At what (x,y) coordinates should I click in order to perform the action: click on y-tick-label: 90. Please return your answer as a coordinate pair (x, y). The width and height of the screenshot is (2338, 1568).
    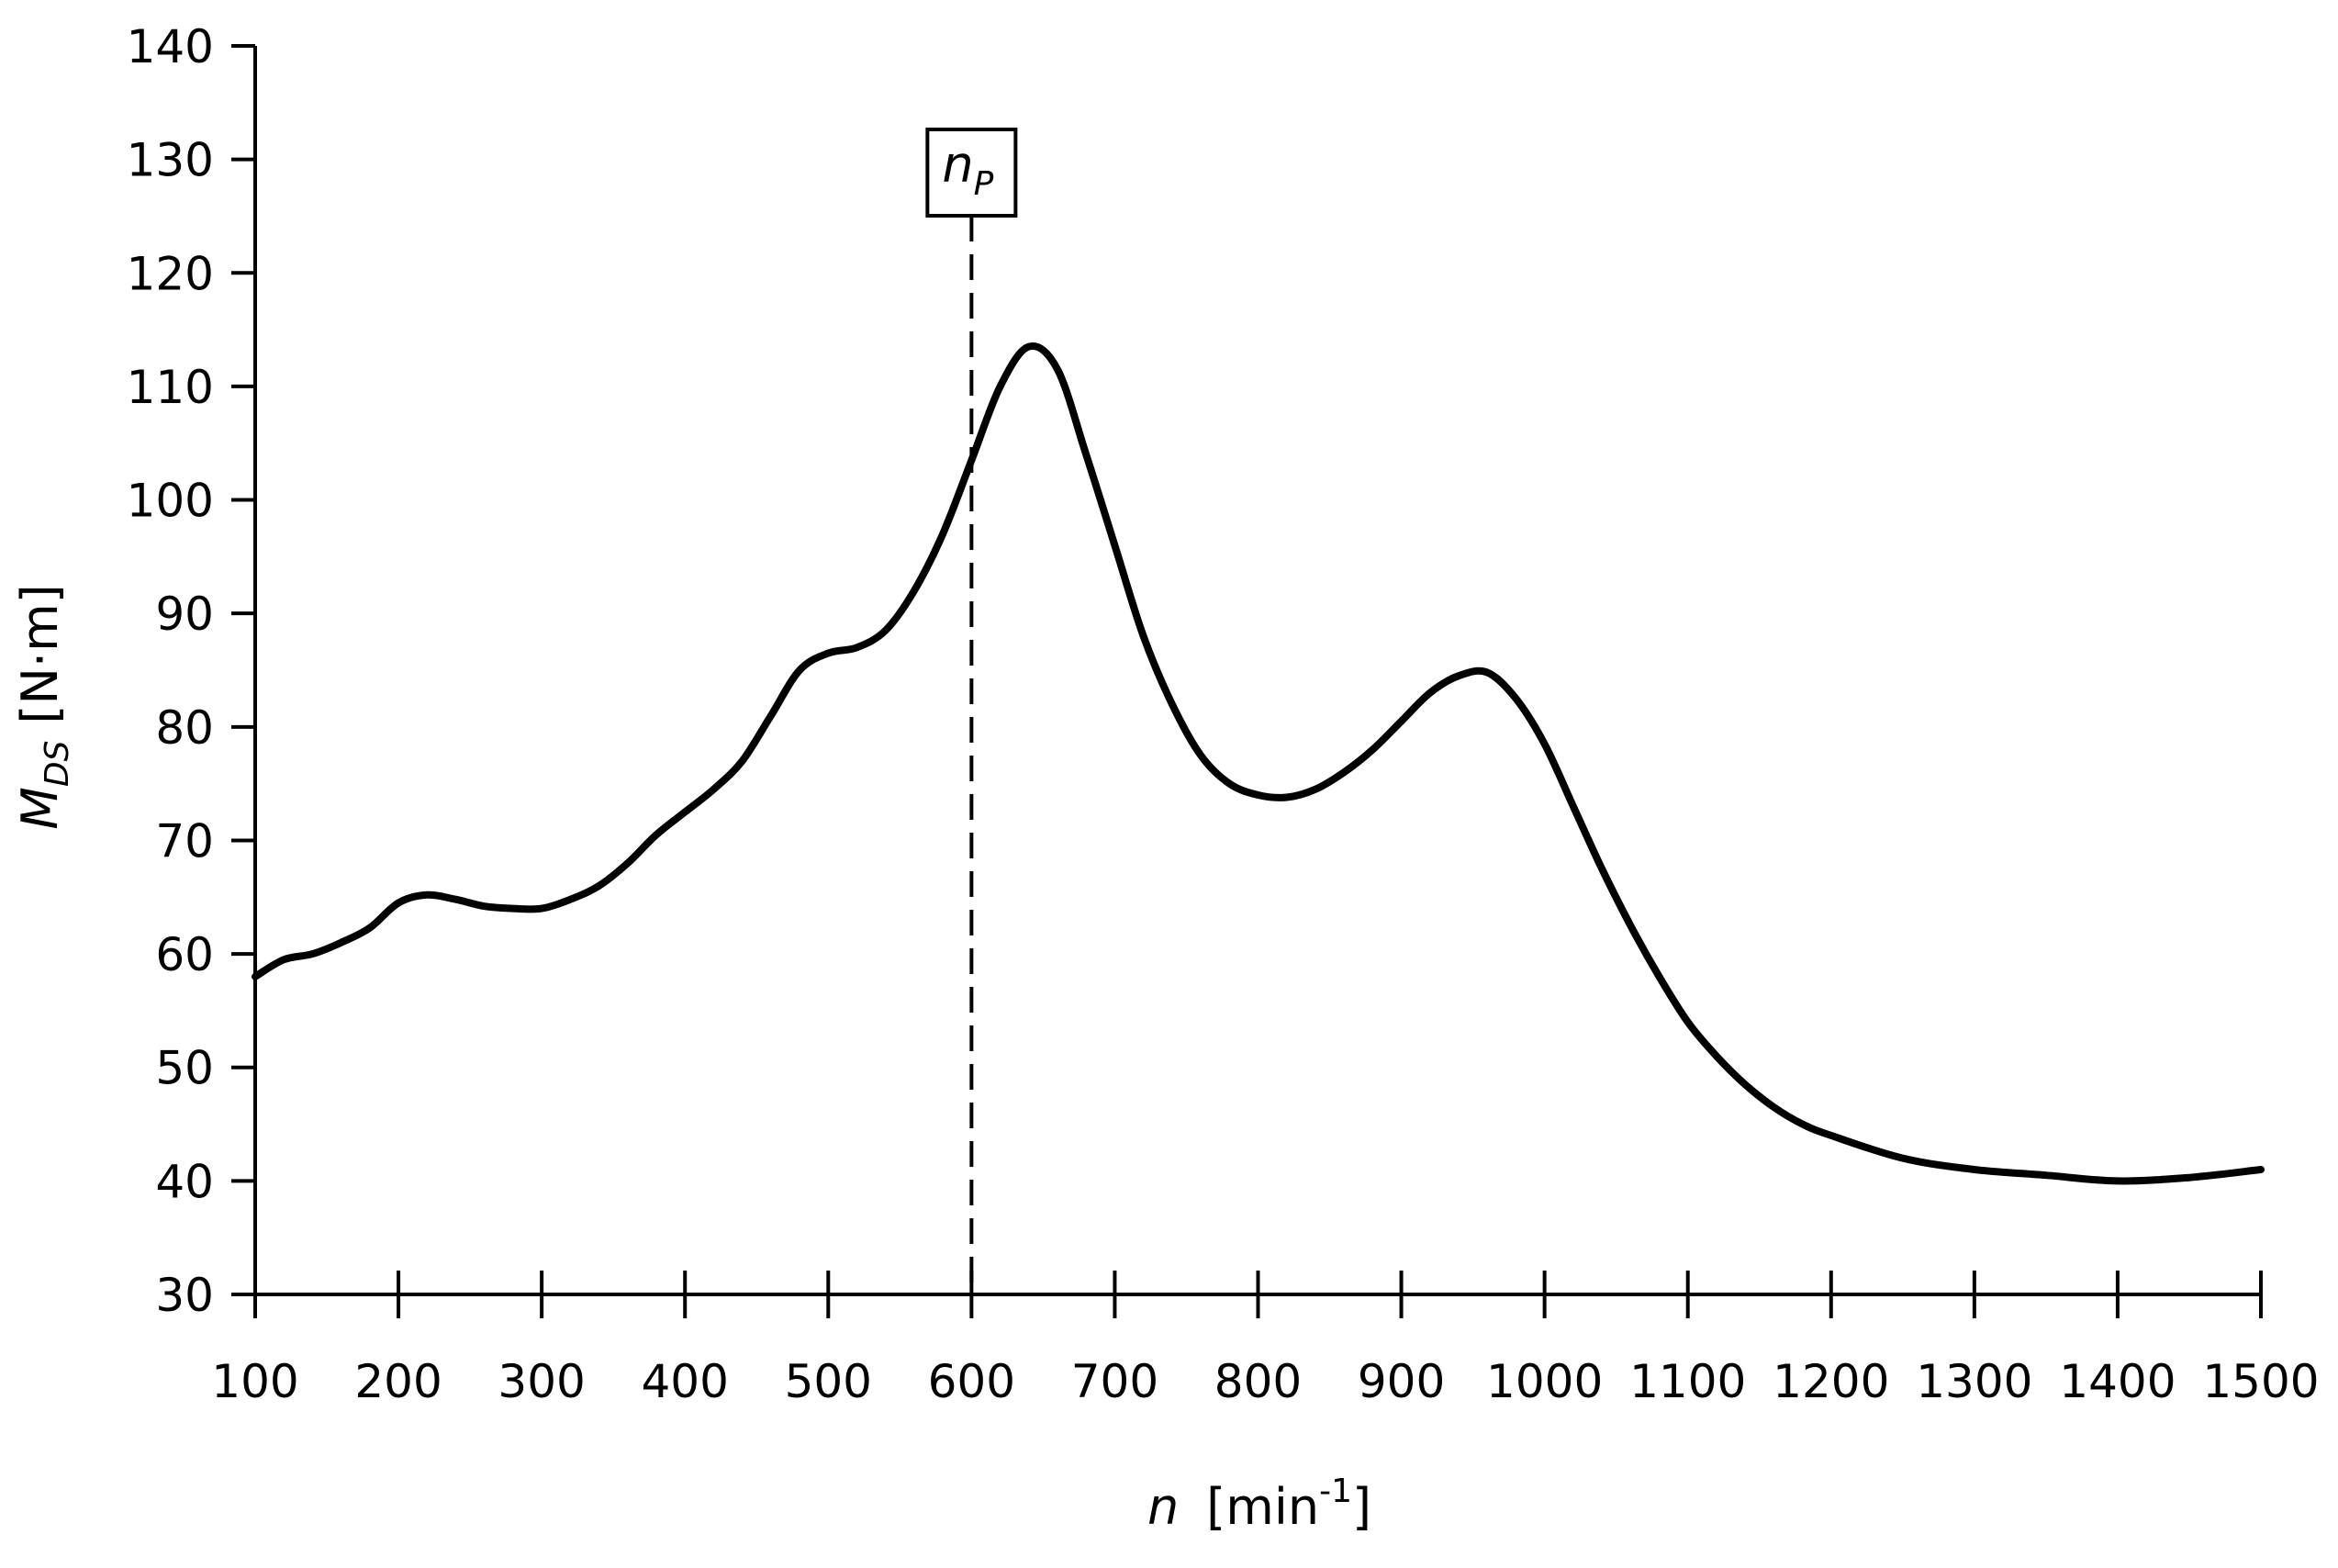
    Looking at the image, I should click on (184, 614).